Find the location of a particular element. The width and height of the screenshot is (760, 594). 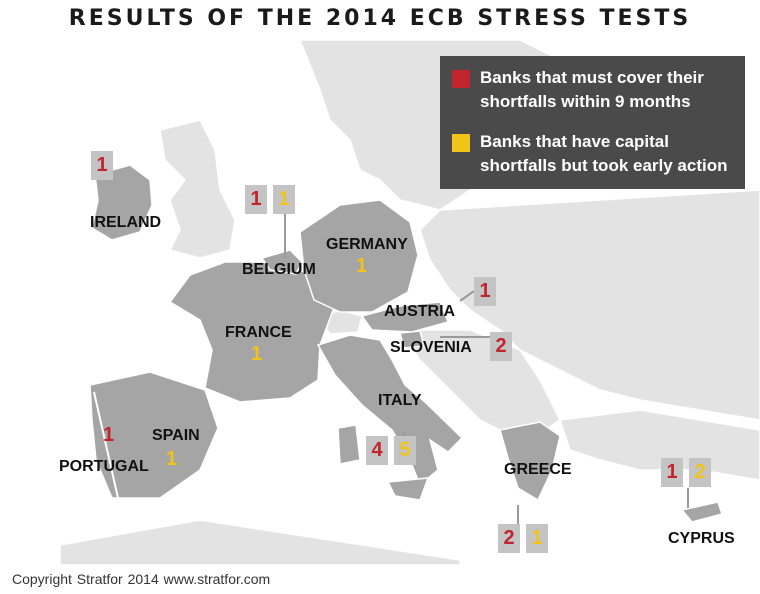

country-label-greece: GREECE is located at coordinates (538, 469).